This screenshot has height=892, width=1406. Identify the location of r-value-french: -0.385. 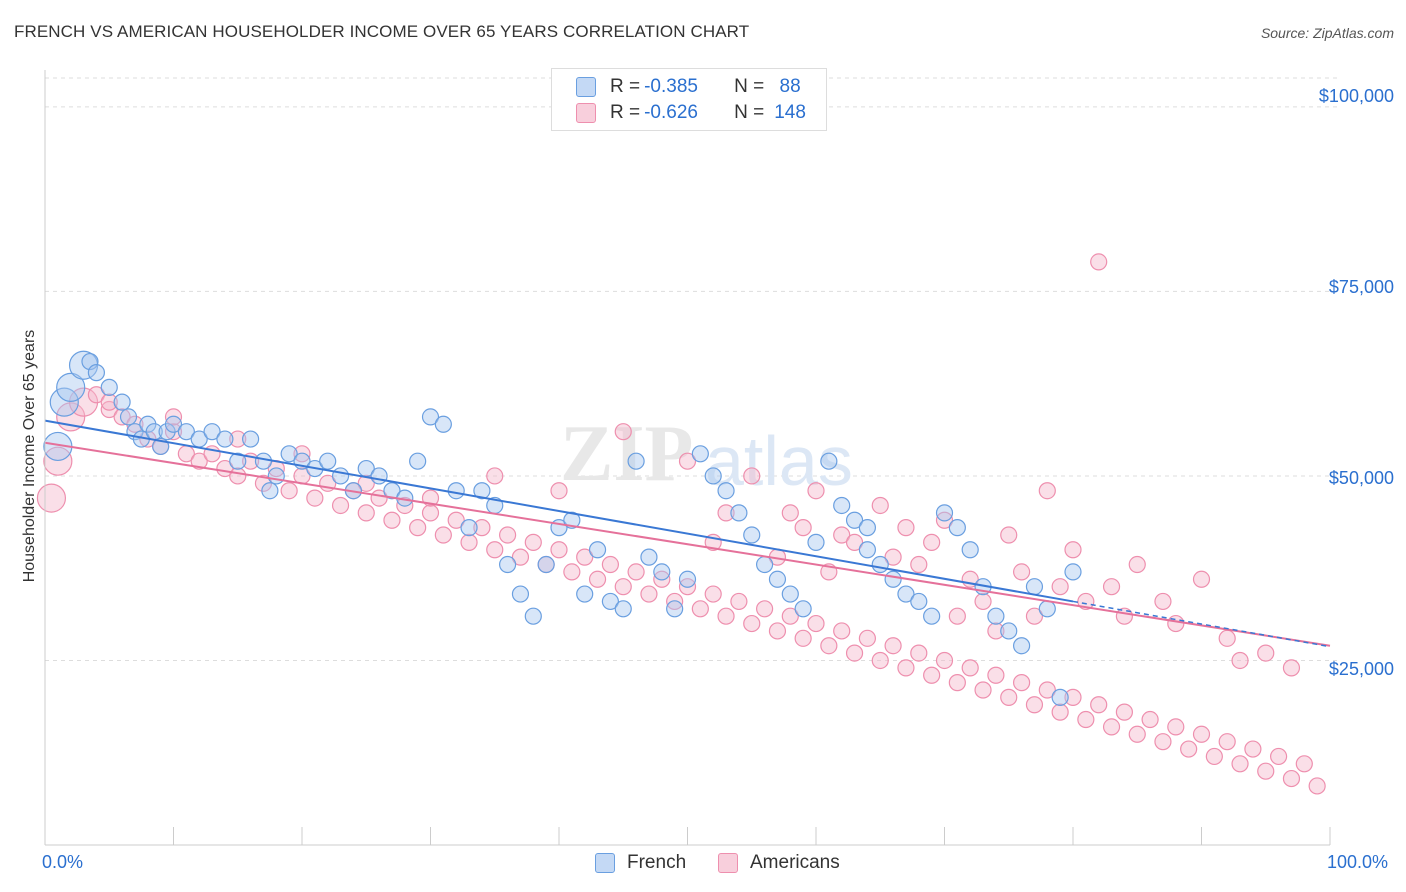
(671, 86).